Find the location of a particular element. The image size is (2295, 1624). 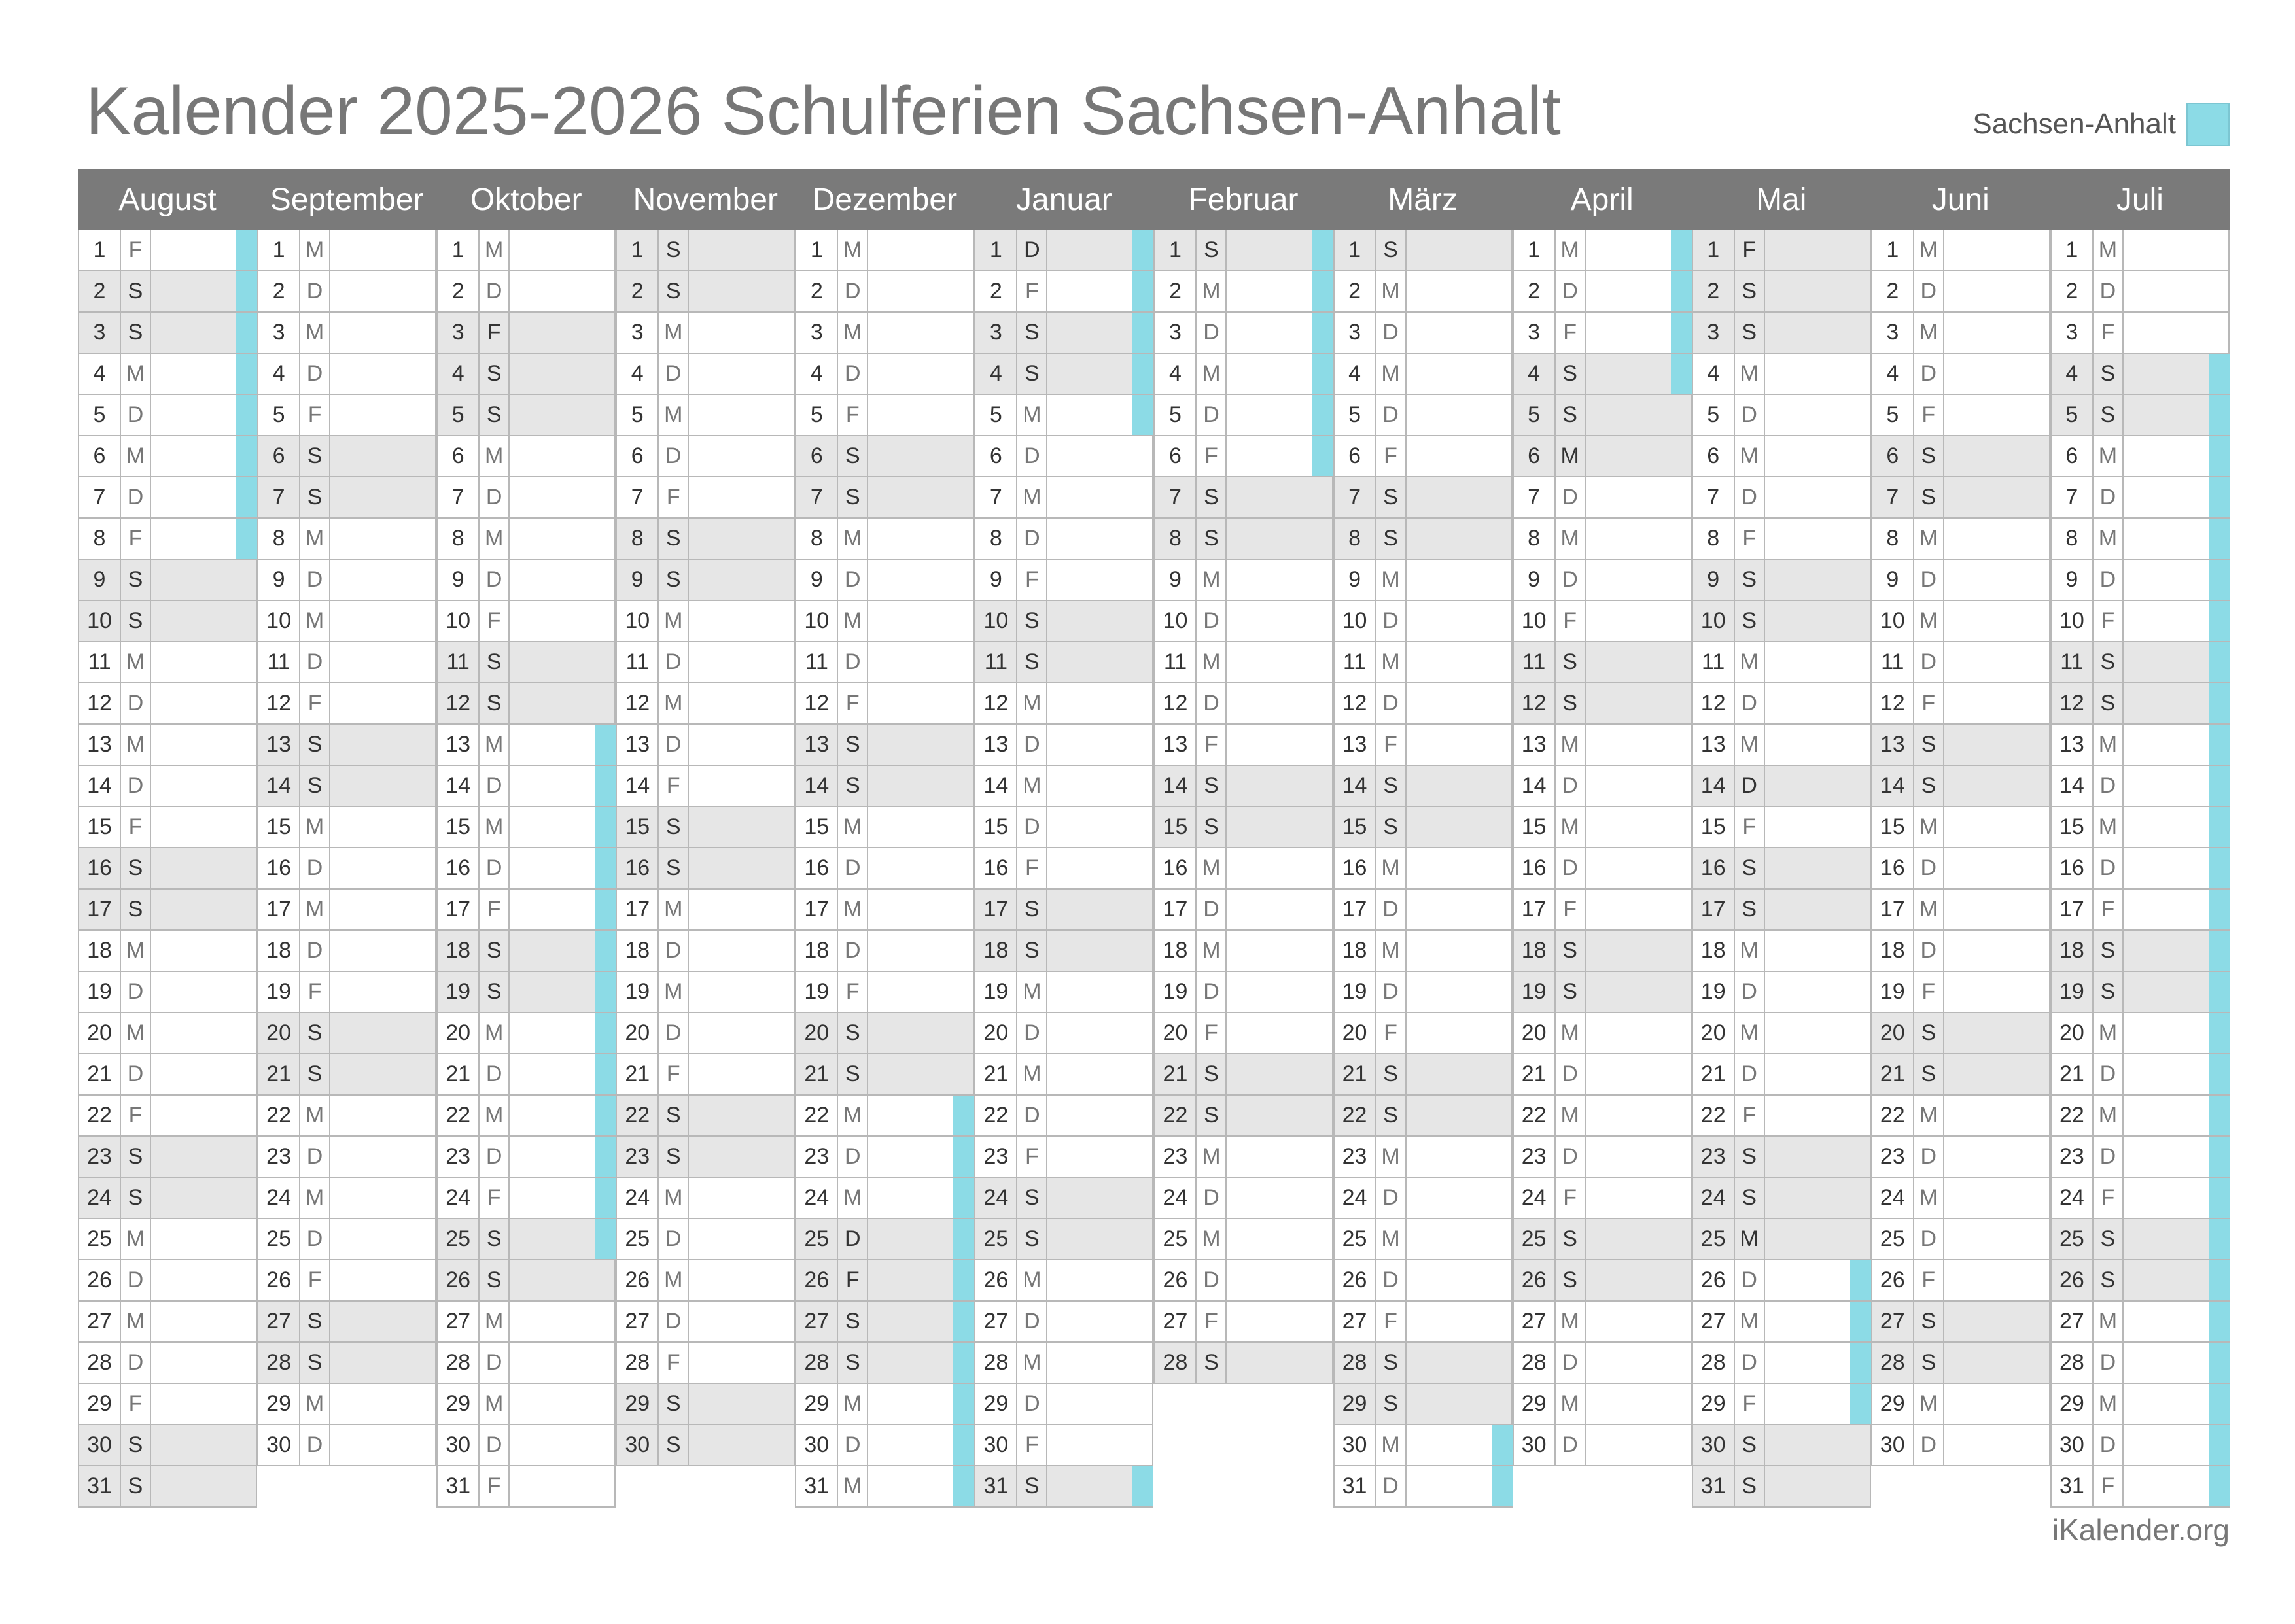

day-number: 19 is located at coordinates (1355, 992).